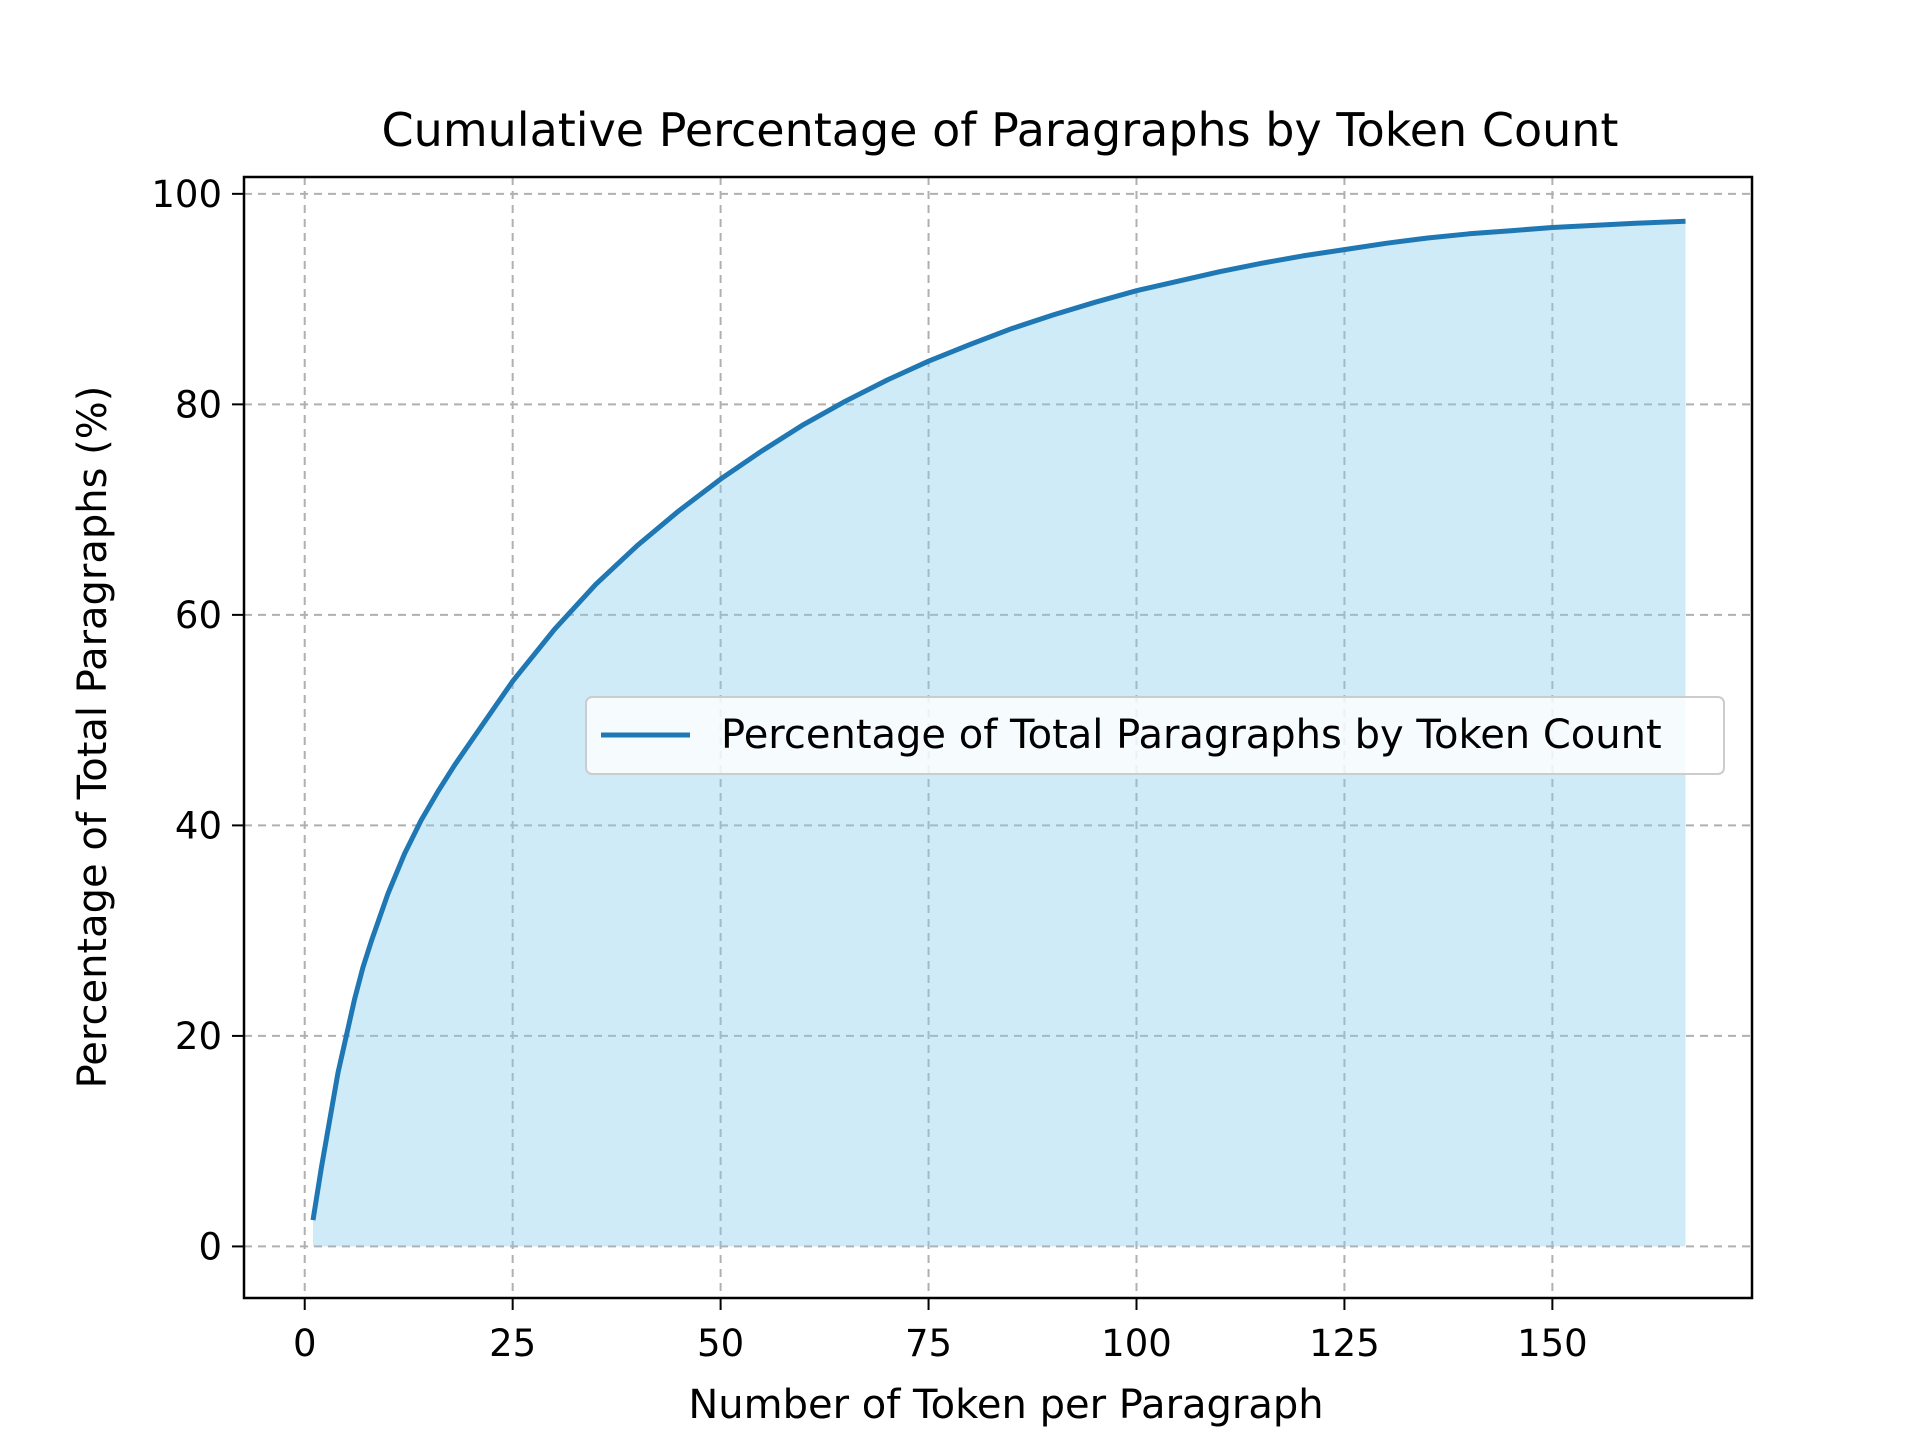 The image size is (1920, 1440). Describe the element at coordinates (93, 737) in the screenshot. I see `y-axis-label: Percentage of Total Paragraphs (%)` at that location.